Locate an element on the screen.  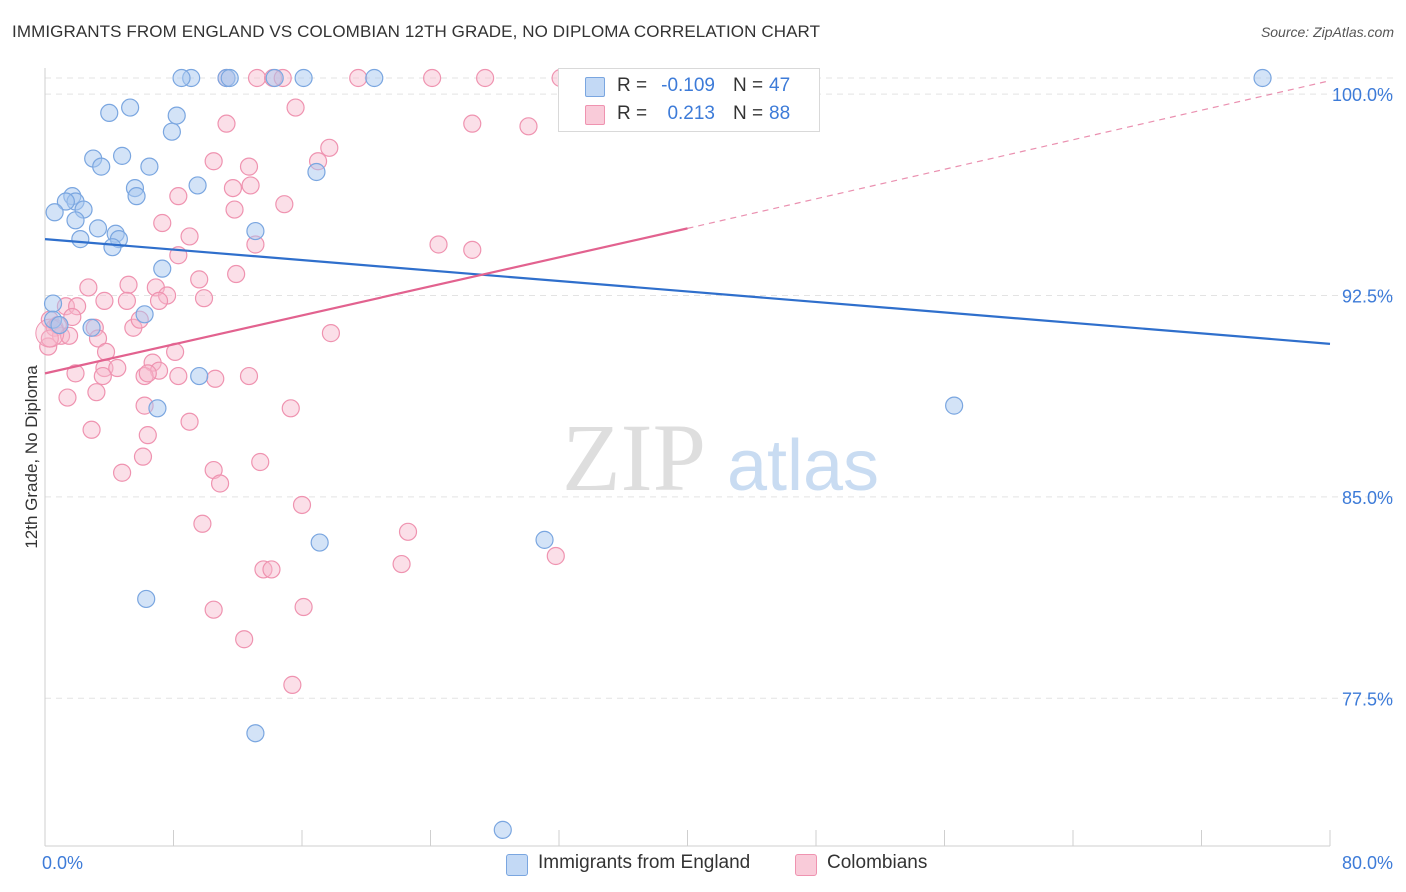
colombians-legend-swatch is located at coordinates (806, 865).